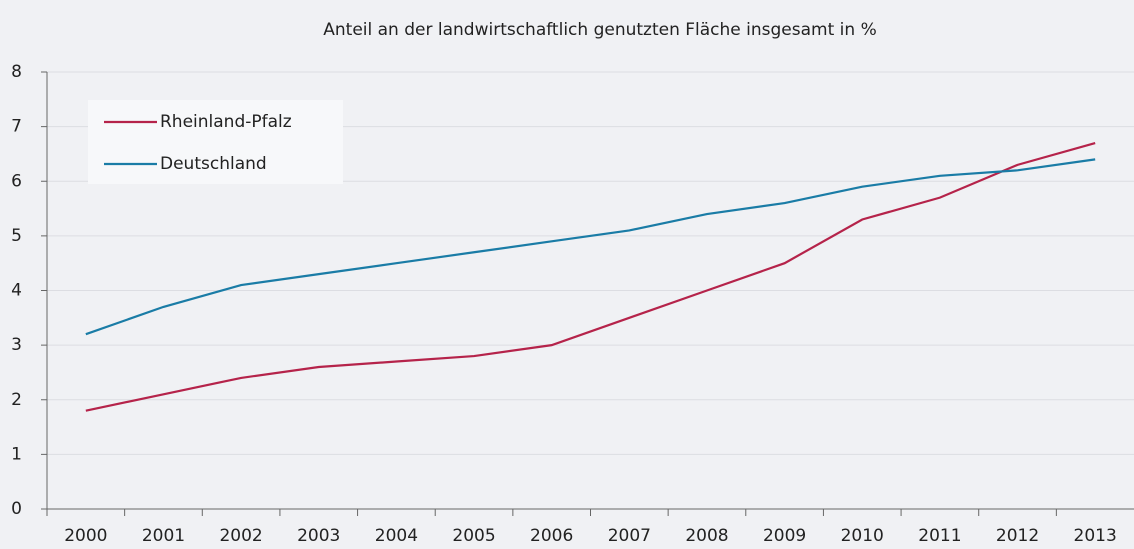  I want to click on x-tick-label: 2006, so click(551, 536).